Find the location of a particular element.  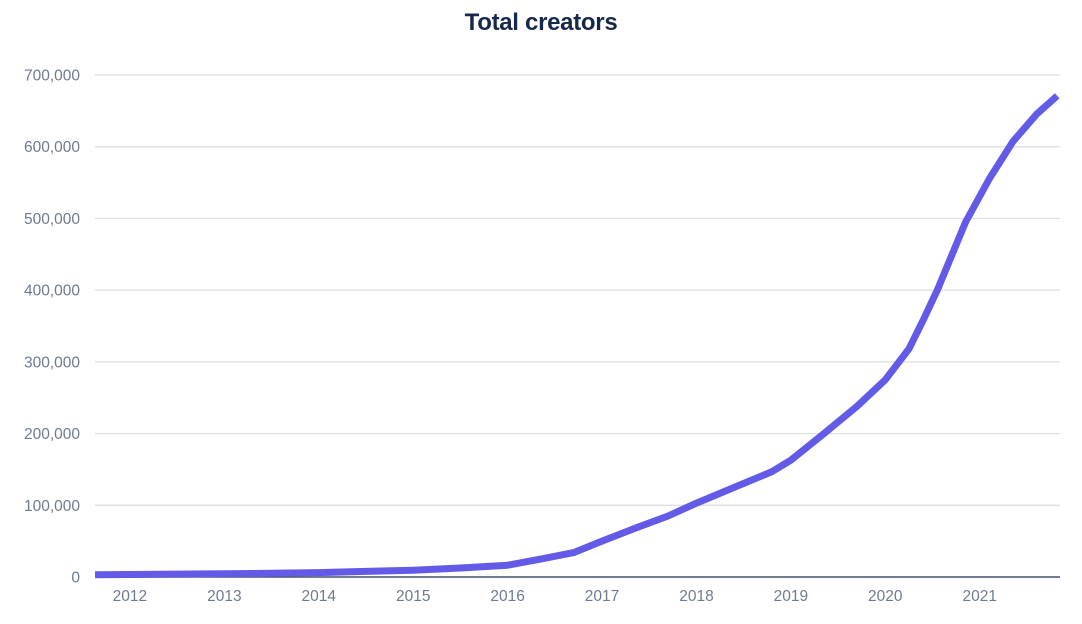

x-axis-tick-label: 2019 is located at coordinates (791, 596).